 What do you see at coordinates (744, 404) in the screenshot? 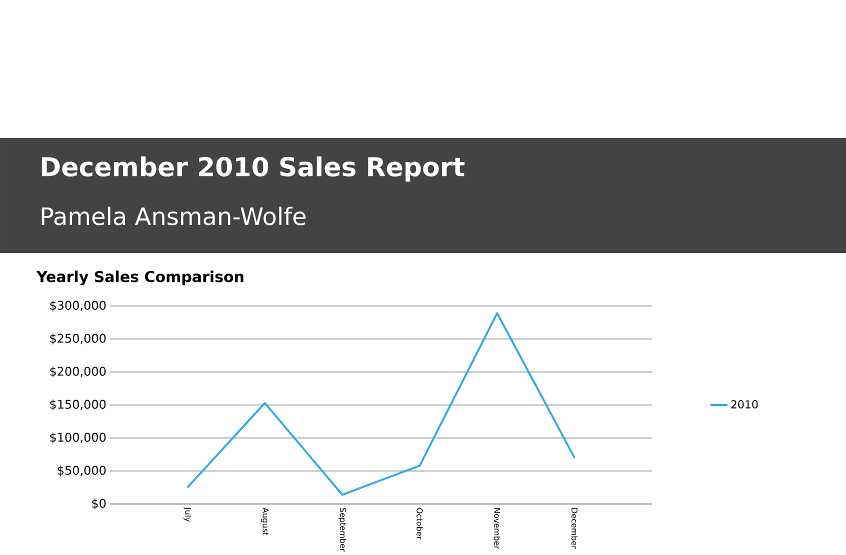
I see `legend-label: 2010` at bounding box center [744, 404].